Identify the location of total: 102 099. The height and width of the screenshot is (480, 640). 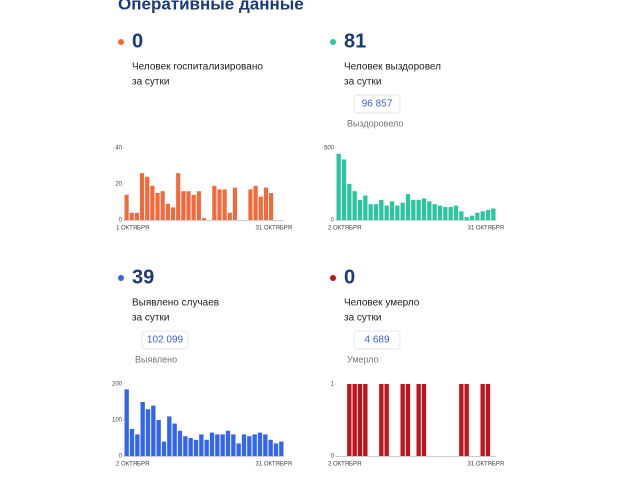
(165, 340).